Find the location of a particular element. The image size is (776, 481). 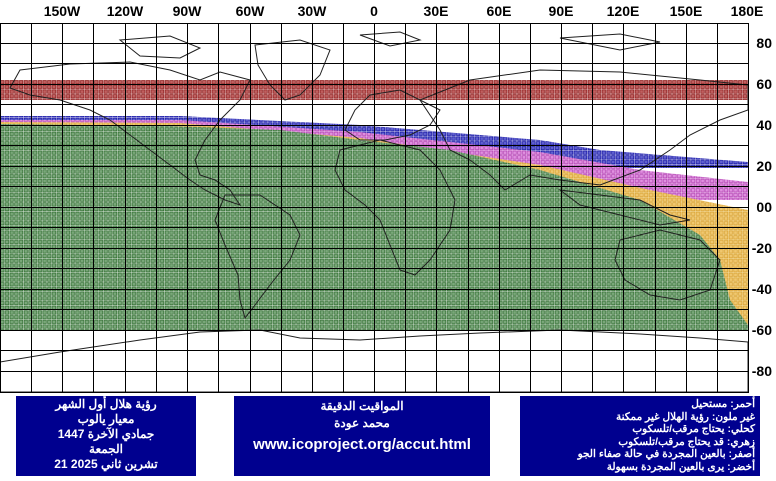

lon-label: 90W is located at coordinates (188, 11).